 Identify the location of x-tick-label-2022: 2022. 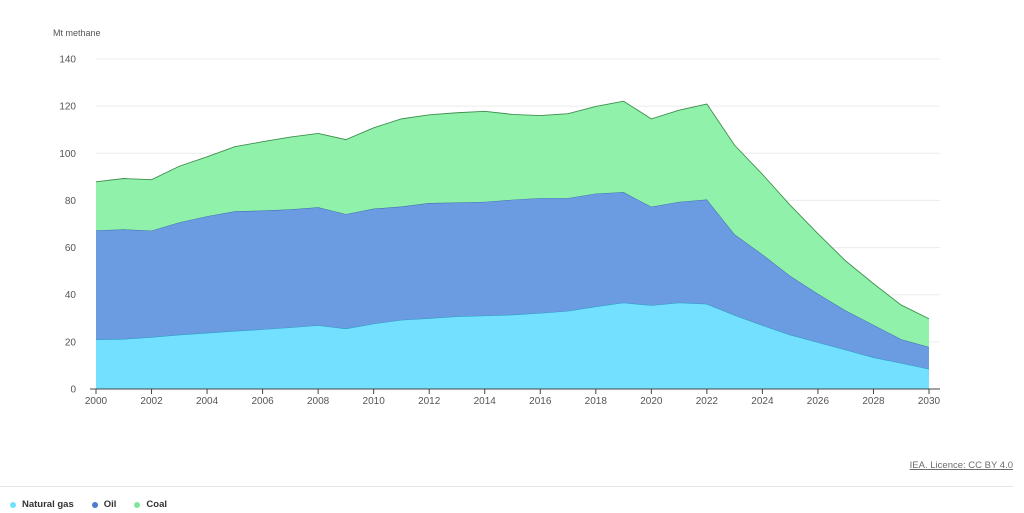
(707, 401).